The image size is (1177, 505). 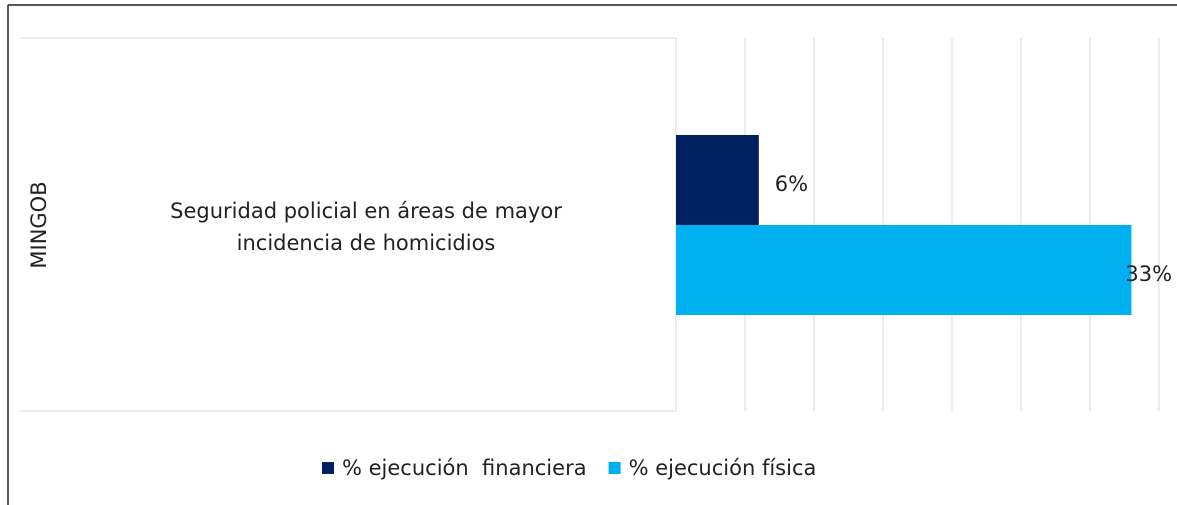 What do you see at coordinates (723, 468) in the screenshot?
I see `legend-label: % ejecución física` at bounding box center [723, 468].